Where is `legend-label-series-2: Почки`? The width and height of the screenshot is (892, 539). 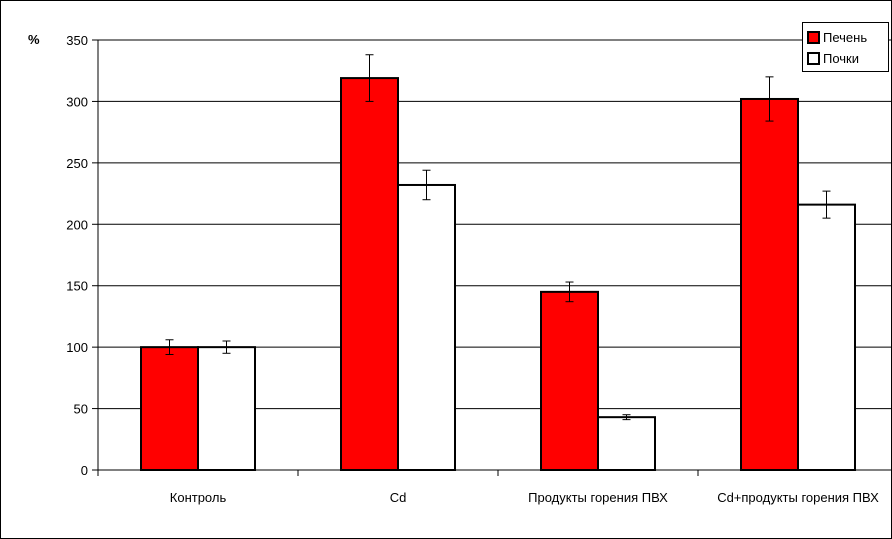
legend-label-series-2: Почки is located at coordinates (841, 58).